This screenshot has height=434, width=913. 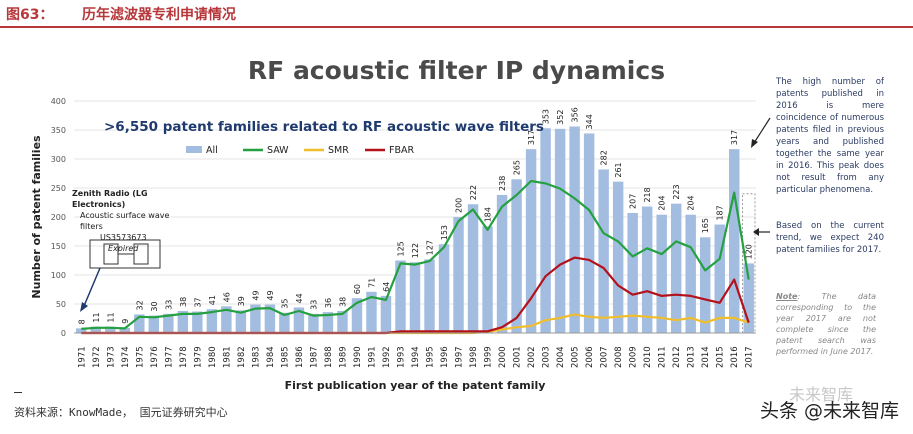 What do you see at coordinates (456, 70) in the screenshot?
I see `chart-title: RF acoustic filter IP dynamics` at bounding box center [456, 70].